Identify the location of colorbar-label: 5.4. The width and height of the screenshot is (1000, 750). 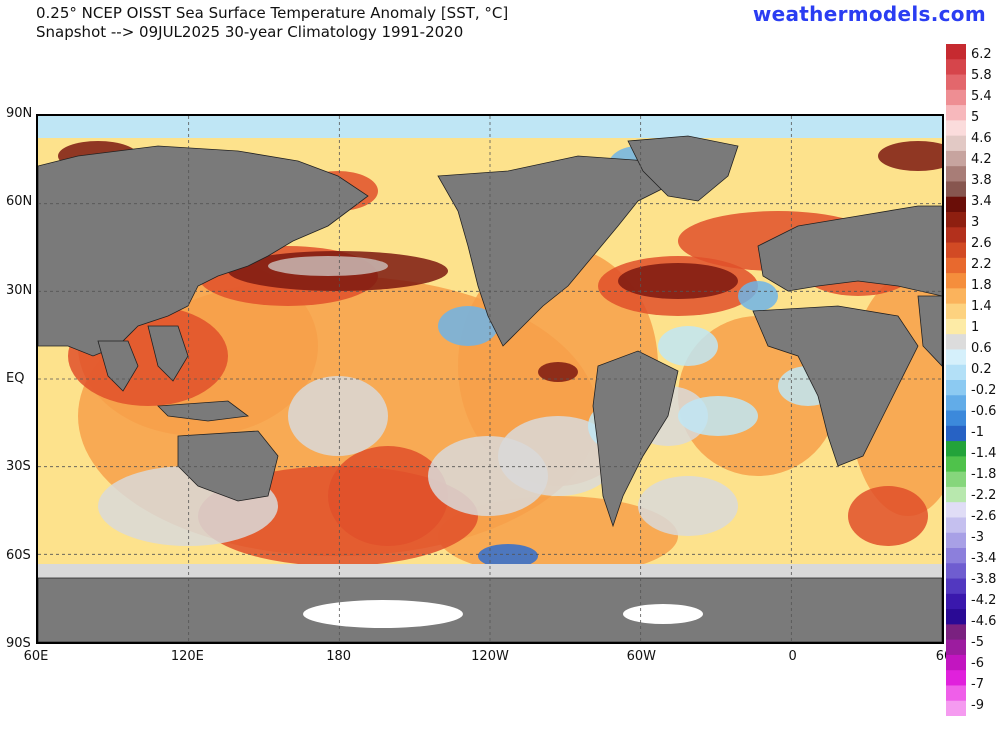
(981, 96).